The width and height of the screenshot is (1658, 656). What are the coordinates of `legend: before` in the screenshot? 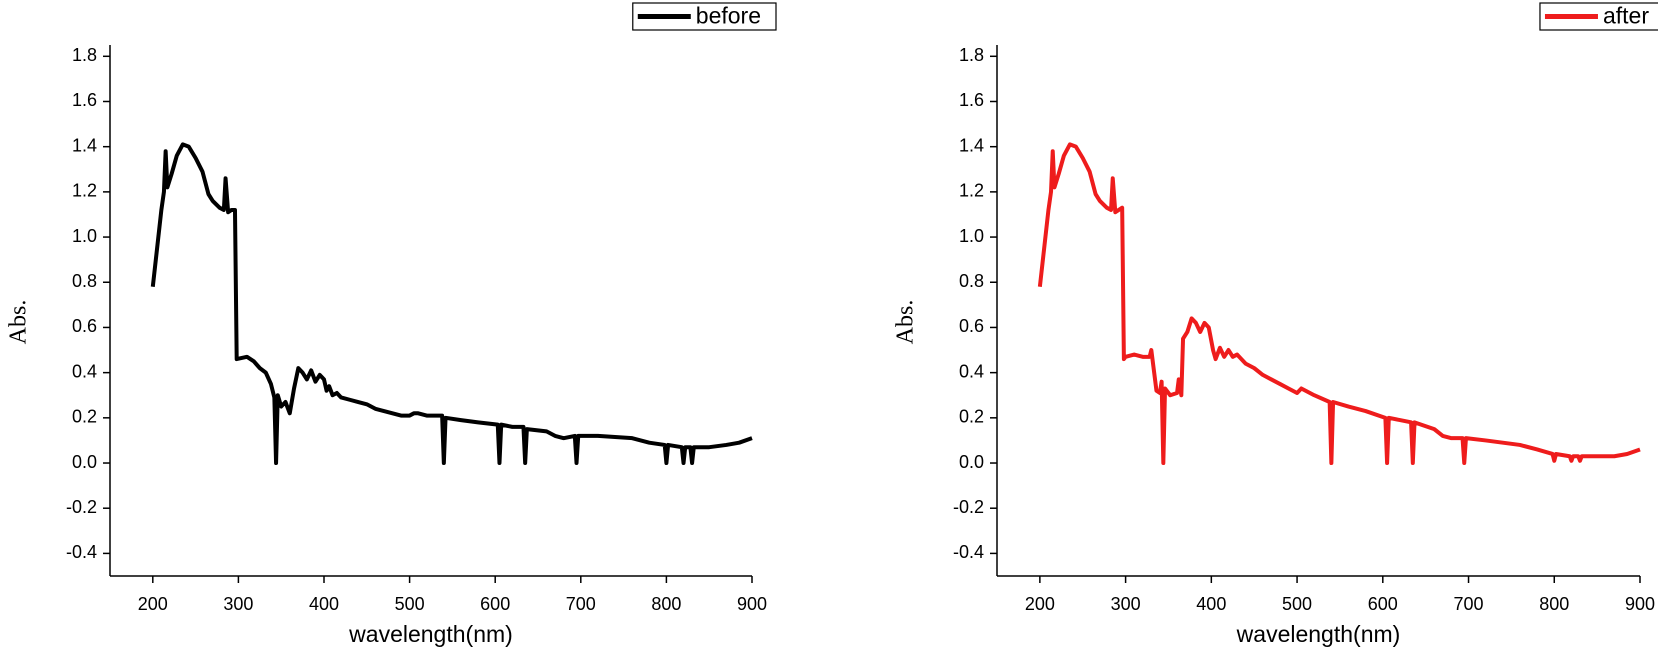 It's located at (704, 16).